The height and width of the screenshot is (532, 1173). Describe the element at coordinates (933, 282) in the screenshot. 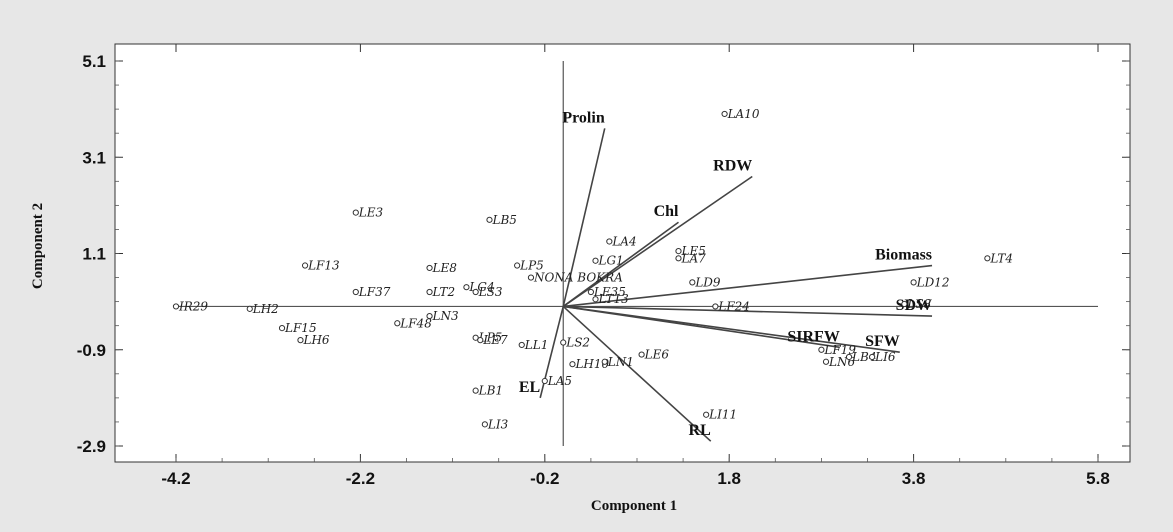

I see `point-label: LD12` at that location.